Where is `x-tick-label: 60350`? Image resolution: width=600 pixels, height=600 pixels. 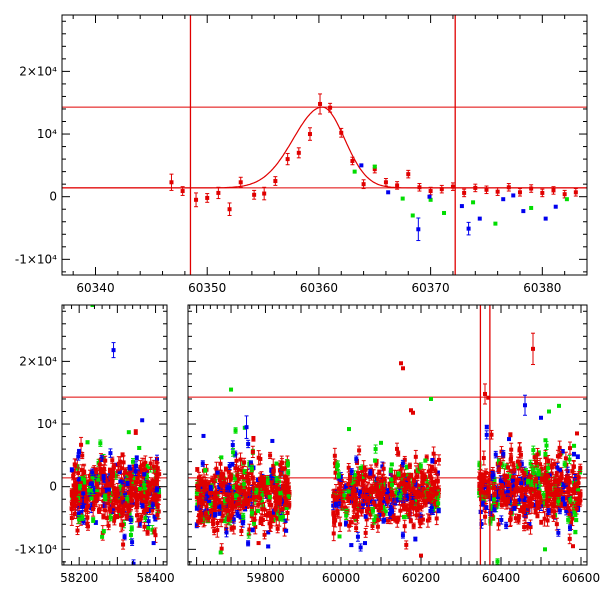 x-tick-label: 60350 is located at coordinates (207, 288).